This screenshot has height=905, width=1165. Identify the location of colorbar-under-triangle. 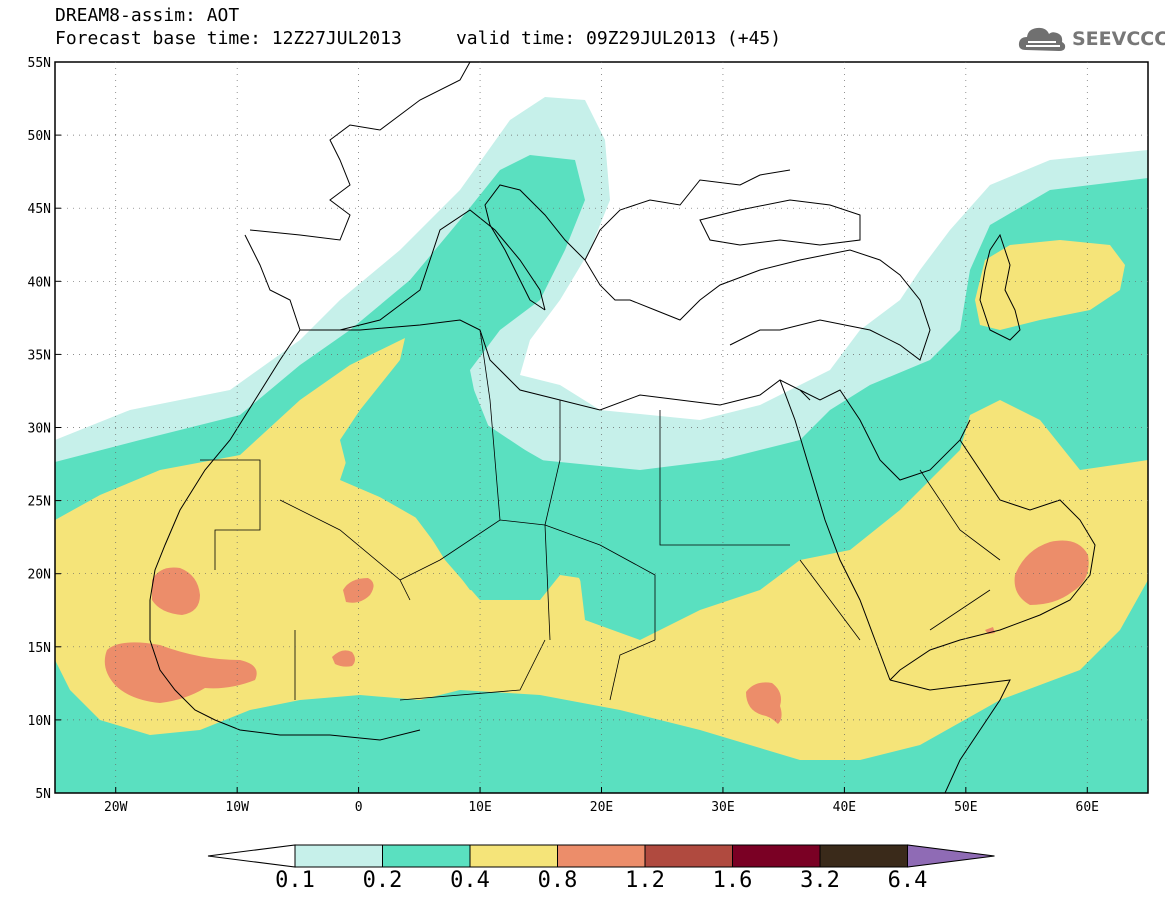
(251, 856).